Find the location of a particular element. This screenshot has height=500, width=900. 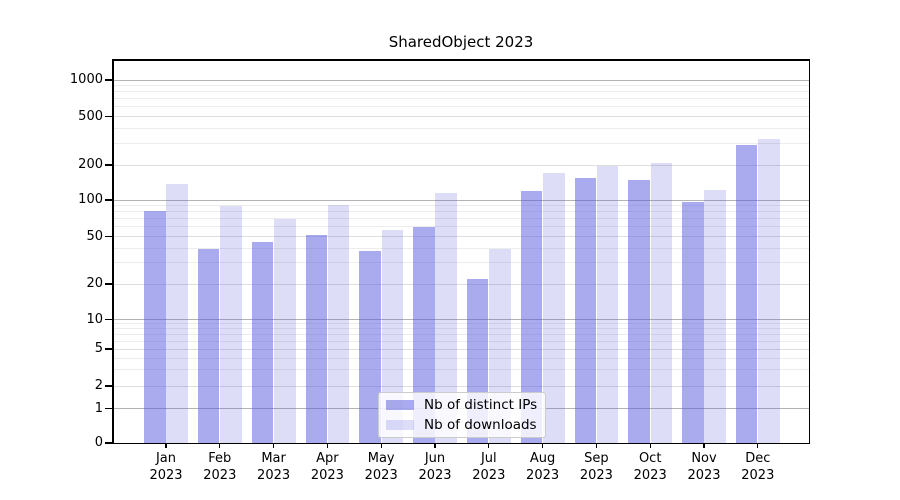

y-tick-label: 0 is located at coordinates (98, 442).